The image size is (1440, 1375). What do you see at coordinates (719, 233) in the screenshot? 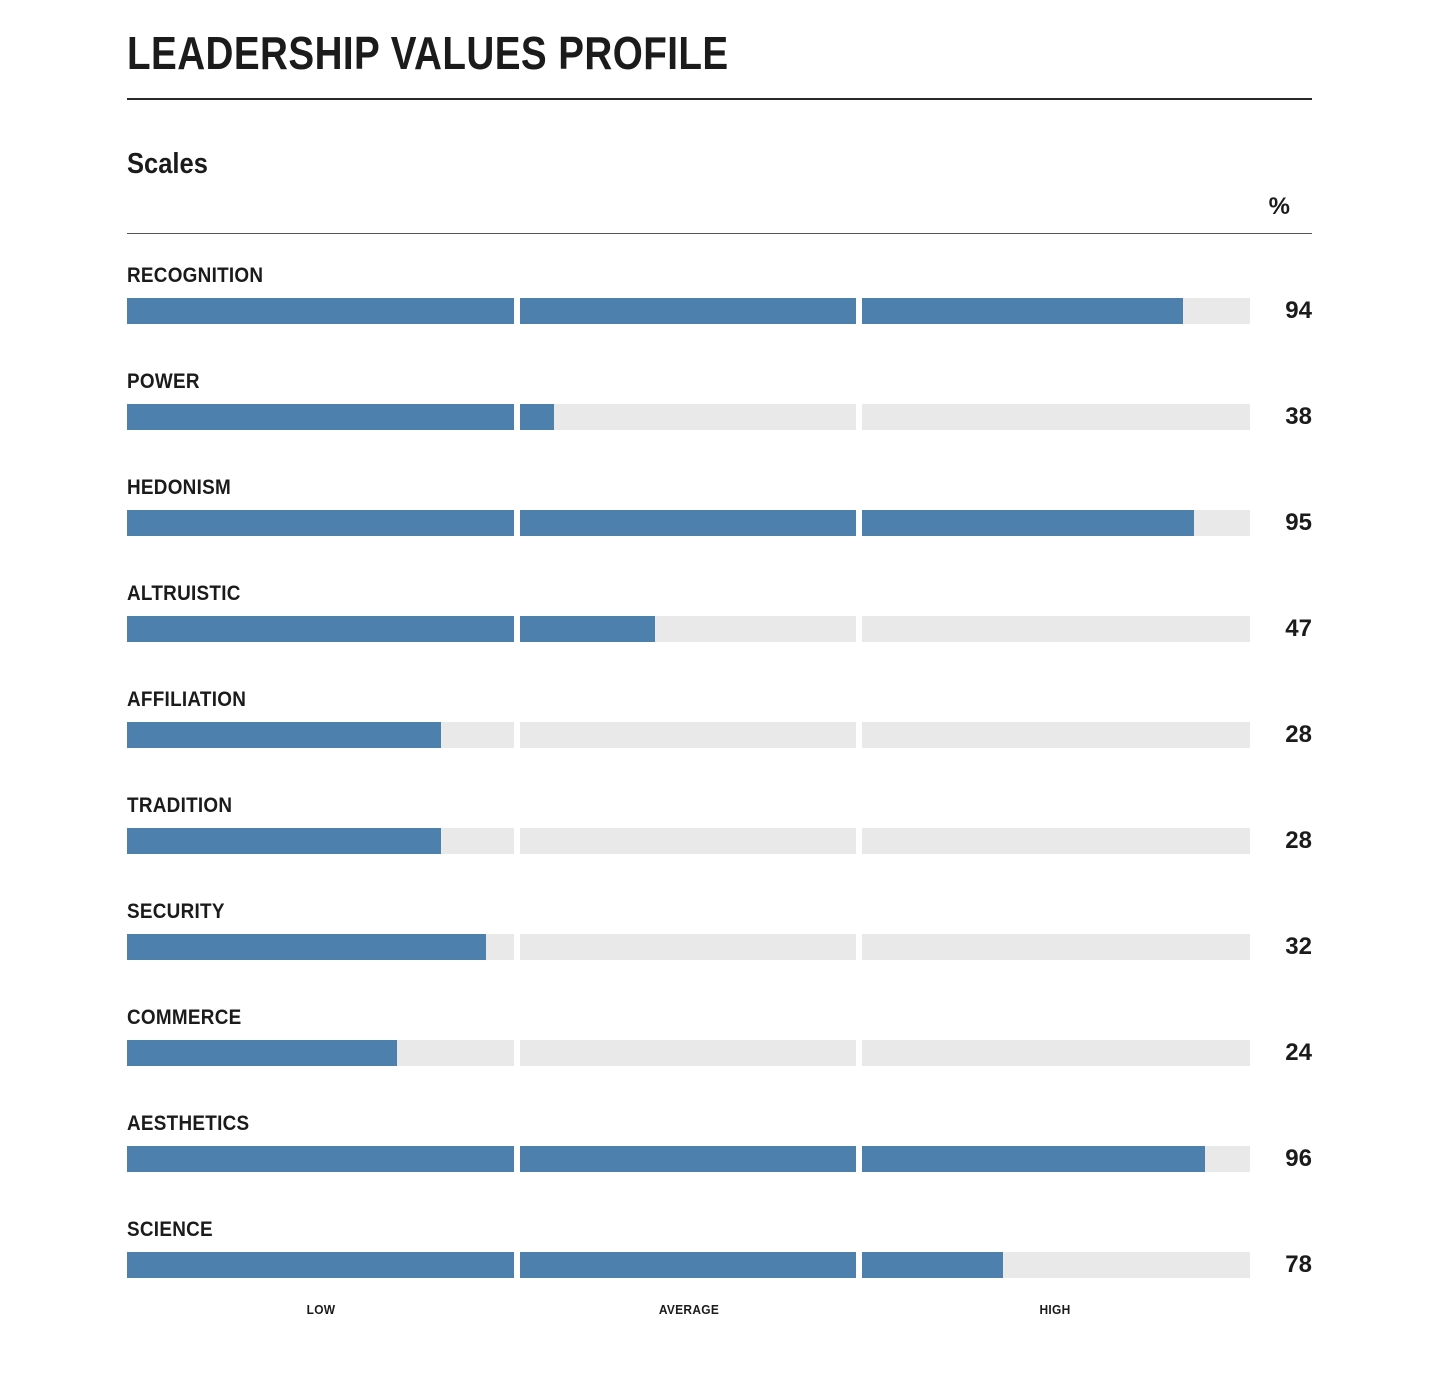
I see `section-divider` at bounding box center [719, 233].